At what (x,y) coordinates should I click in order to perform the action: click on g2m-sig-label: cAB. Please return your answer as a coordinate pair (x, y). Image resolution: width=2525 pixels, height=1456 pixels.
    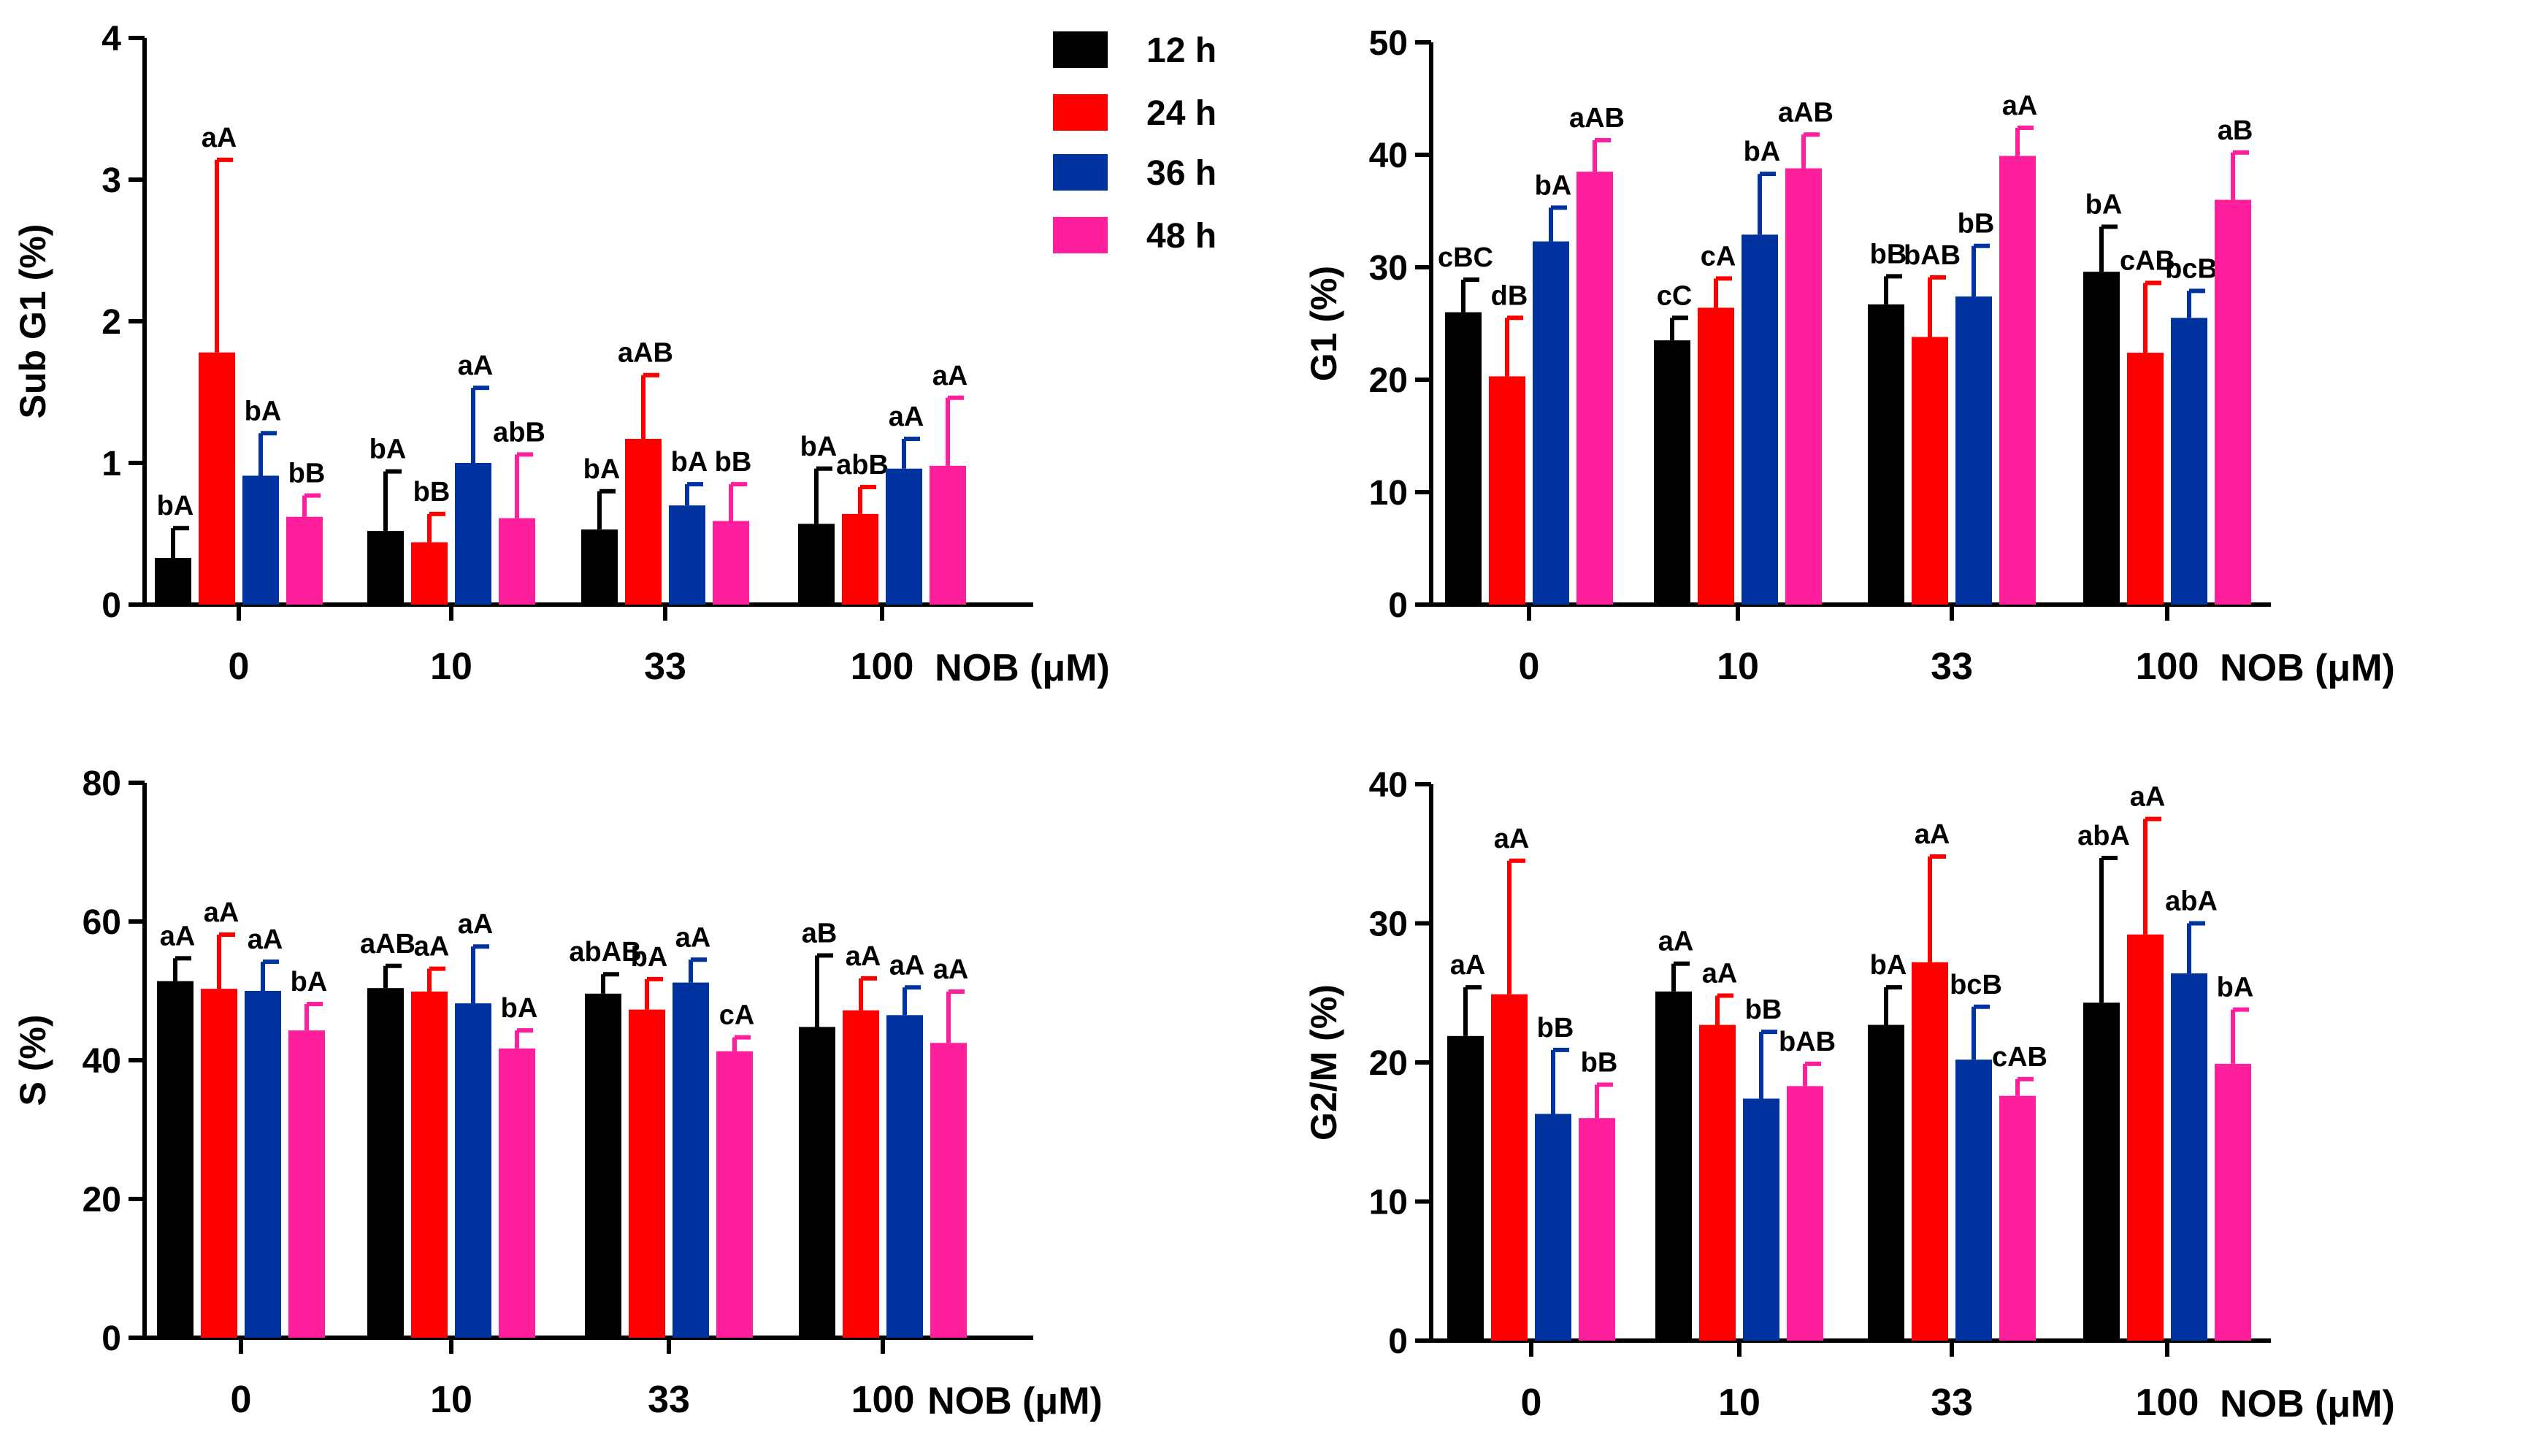
    Looking at the image, I should click on (2020, 1057).